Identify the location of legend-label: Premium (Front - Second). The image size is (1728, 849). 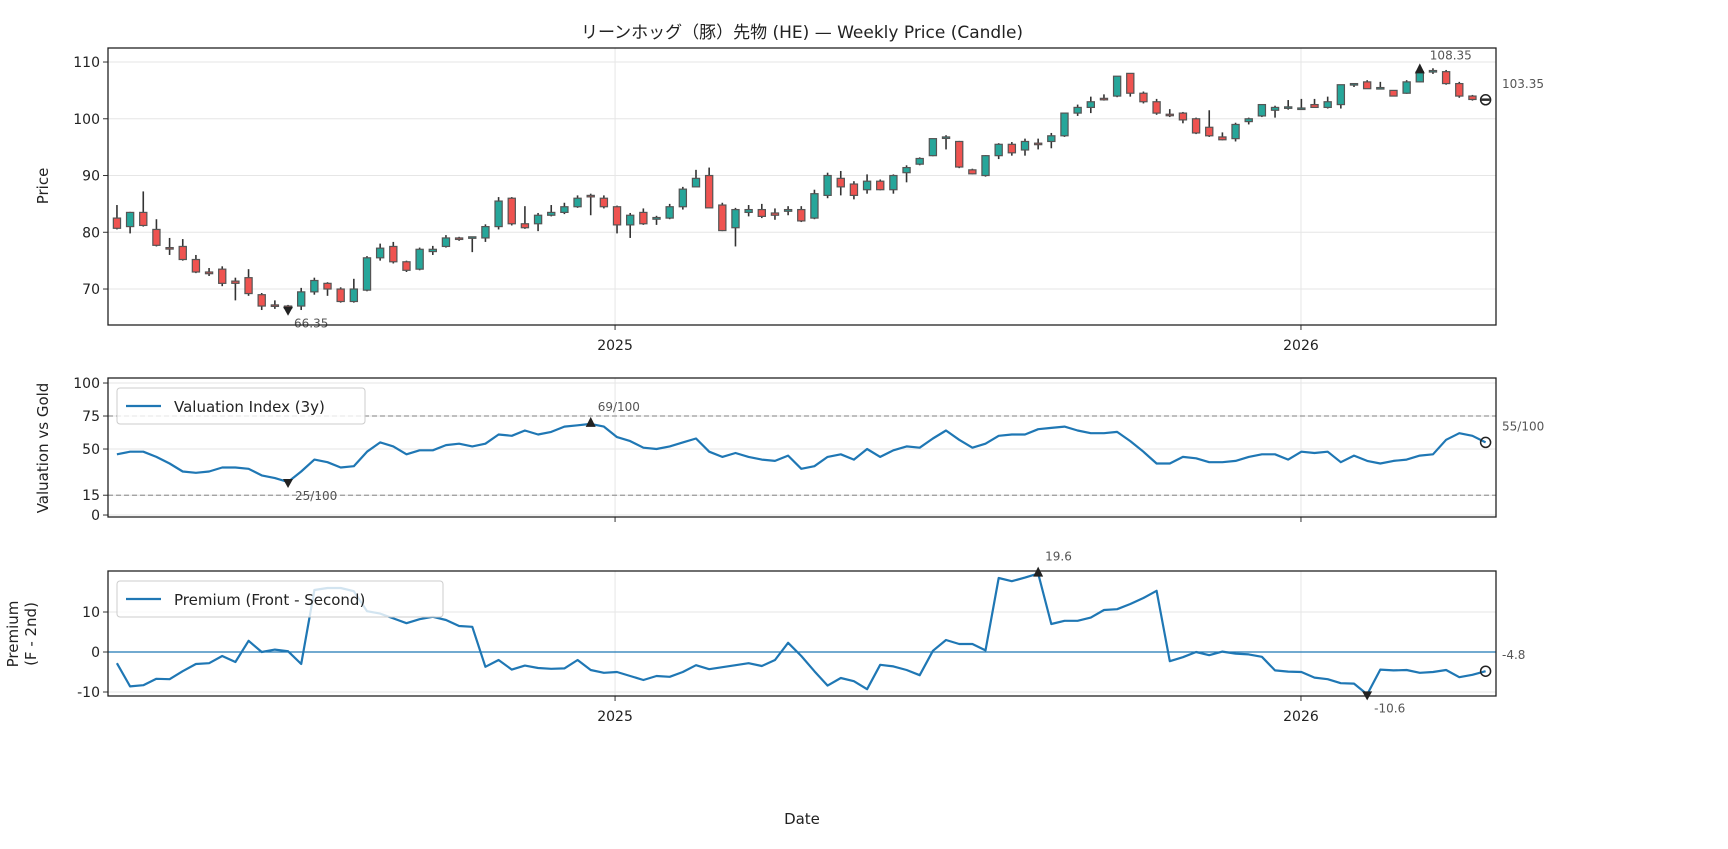
(269, 600).